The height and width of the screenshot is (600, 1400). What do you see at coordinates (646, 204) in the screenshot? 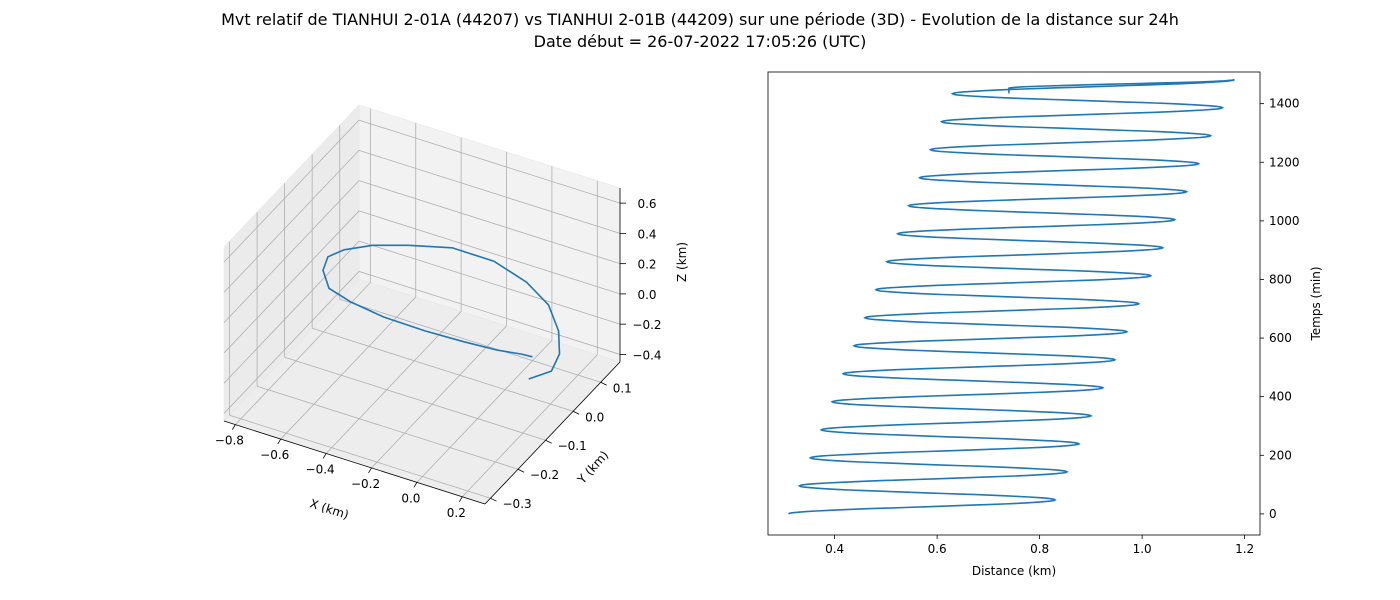
I see `z-tick-label: 0.6` at bounding box center [646, 204].